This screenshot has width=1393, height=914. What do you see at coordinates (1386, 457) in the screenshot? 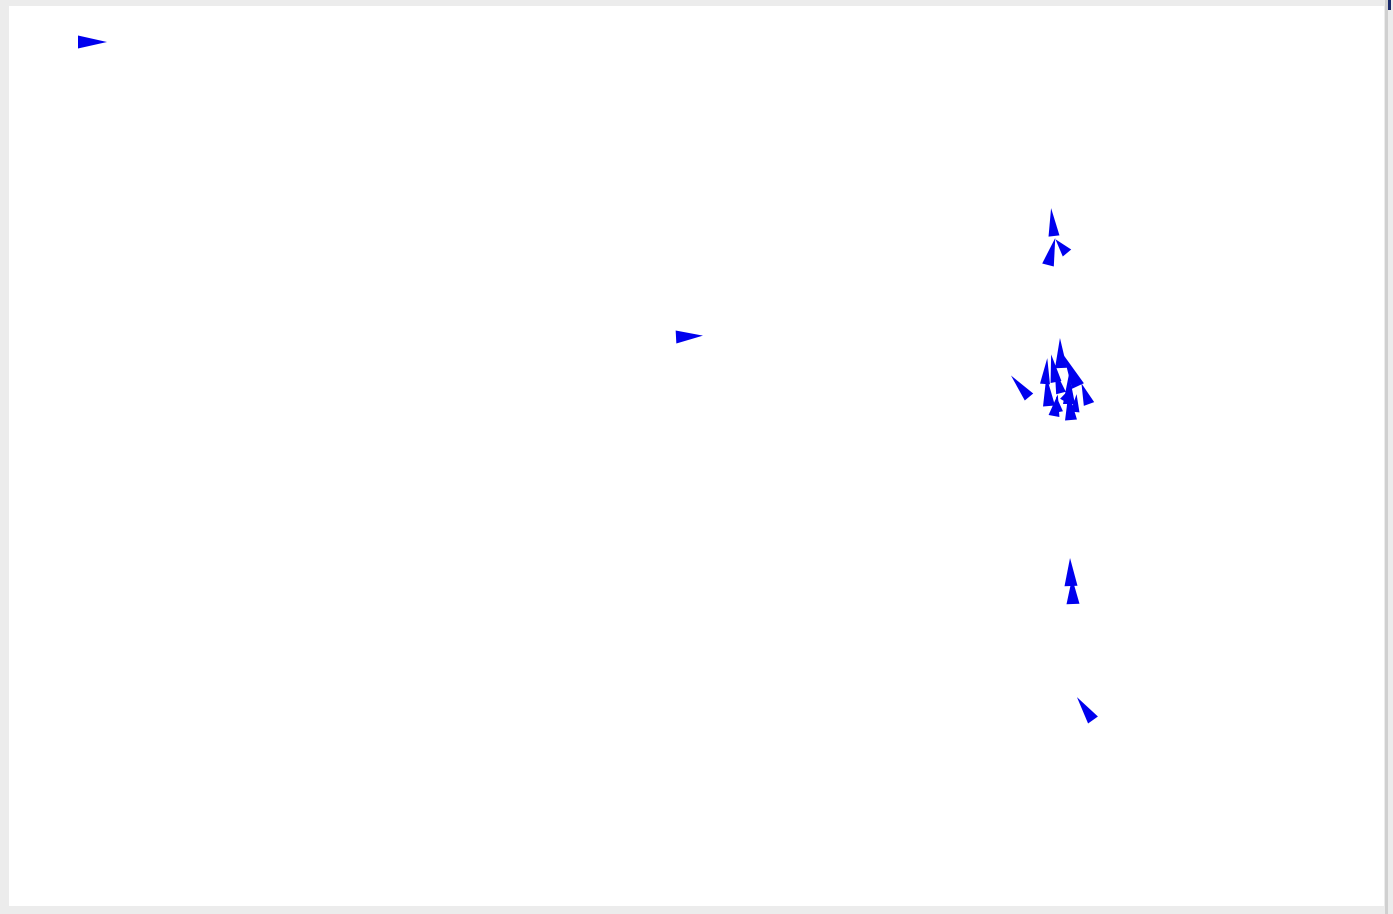
I see `window-border` at bounding box center [1386, 457].